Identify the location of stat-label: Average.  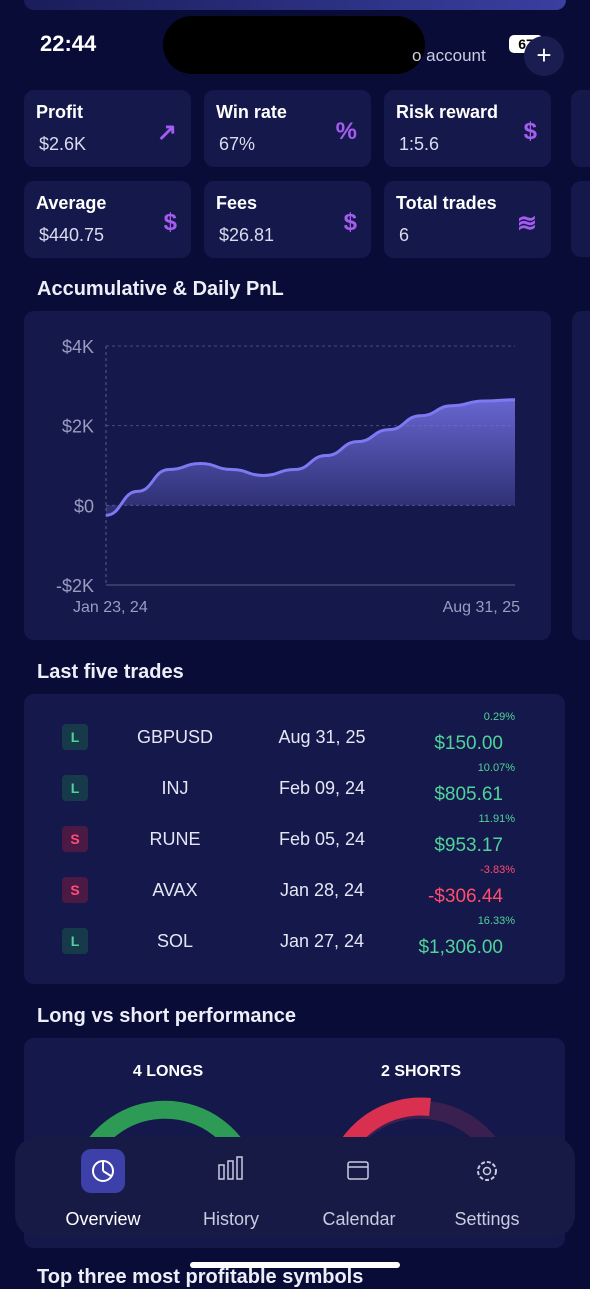
(71, 203).